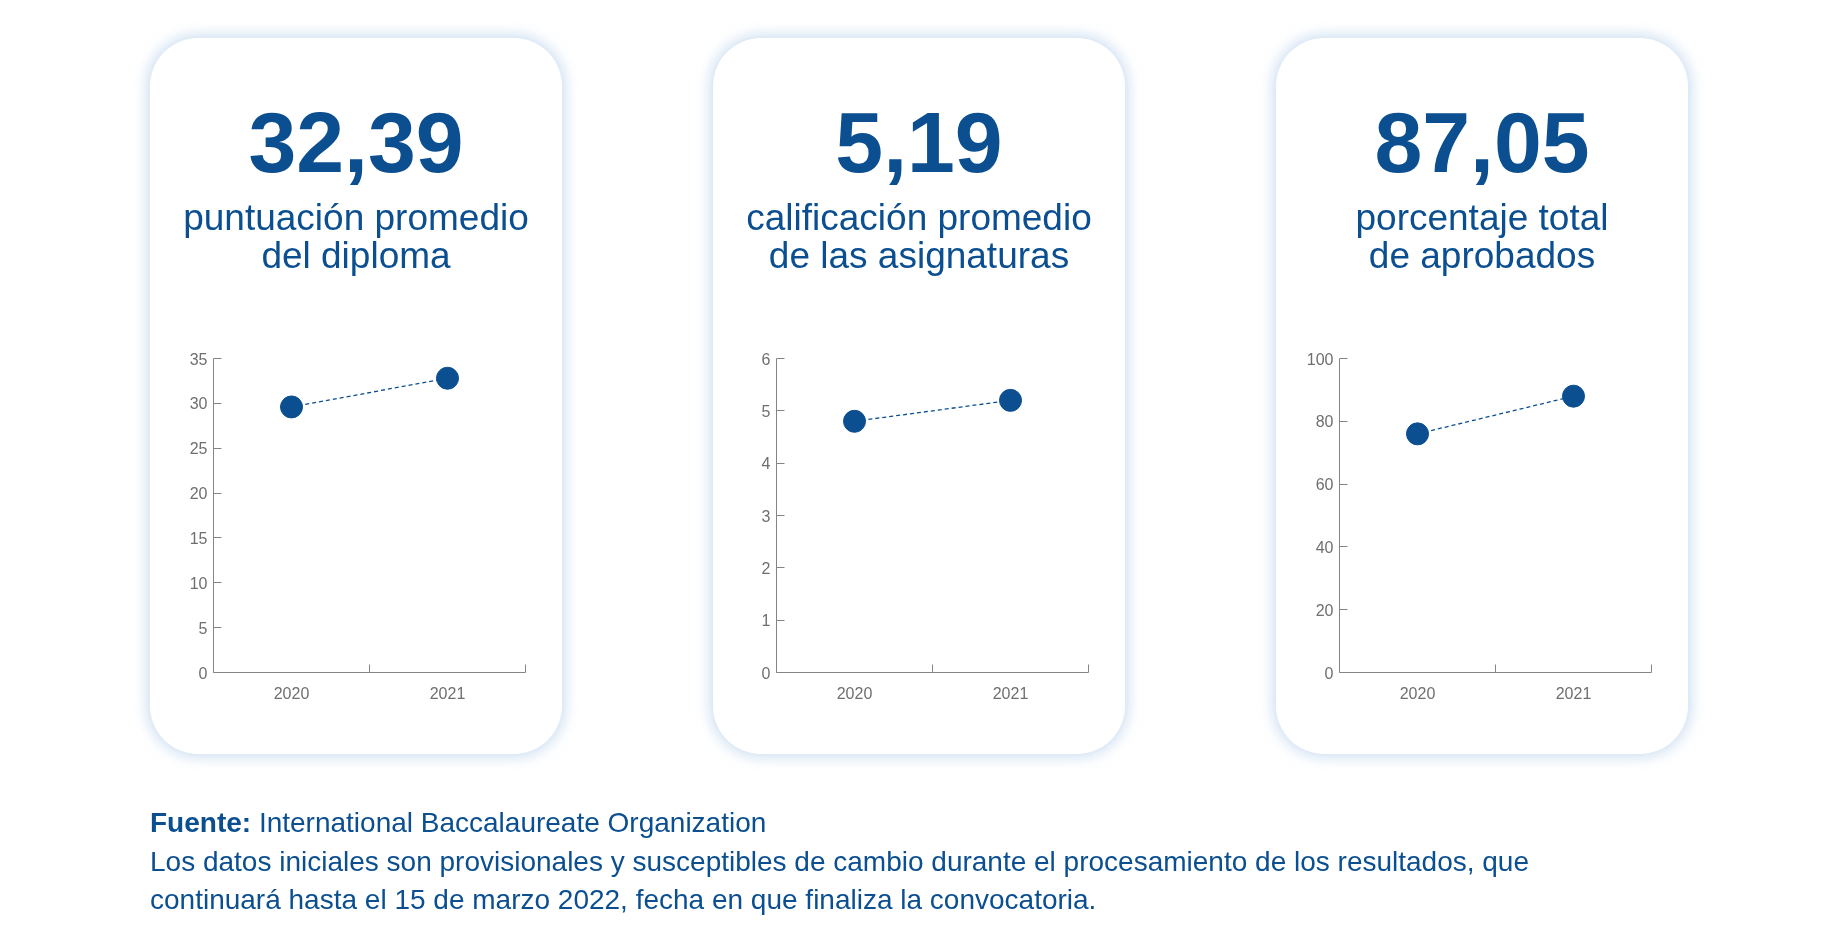  I want to click on y-tick-label: 3, so click(766, 516).